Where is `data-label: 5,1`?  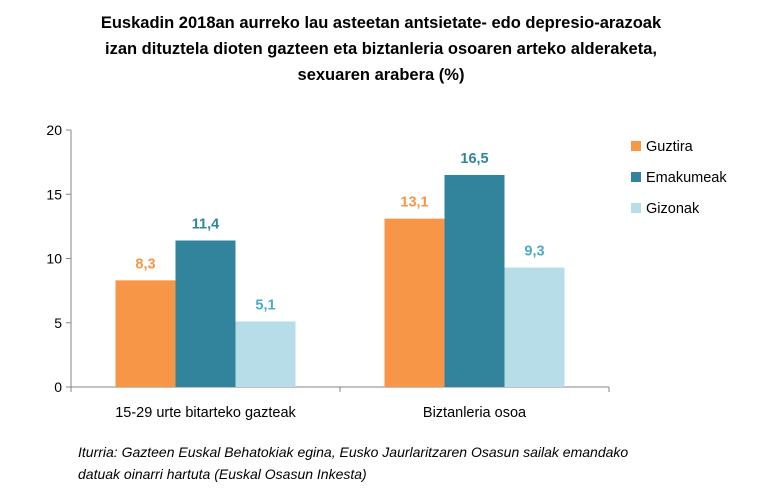
data-label: 5,1 is located at coordinates (265, 305).